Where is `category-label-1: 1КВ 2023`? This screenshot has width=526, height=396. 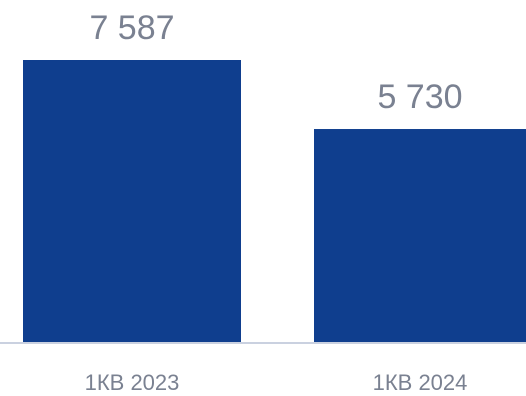
category-label-1: 1КВ 2023 is located at coordinates (132, 382).